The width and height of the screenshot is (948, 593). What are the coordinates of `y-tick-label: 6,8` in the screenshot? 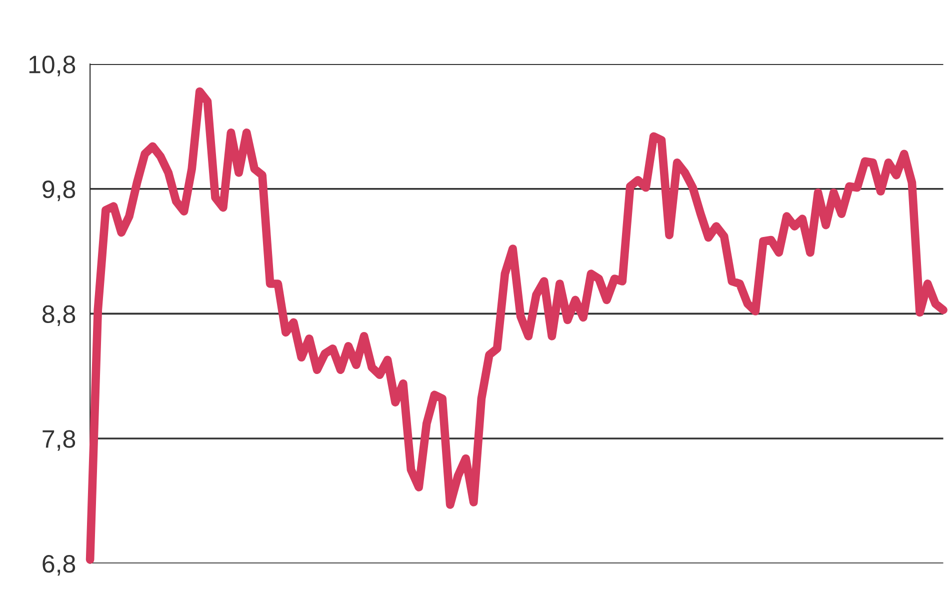 It's located at (59, 565).